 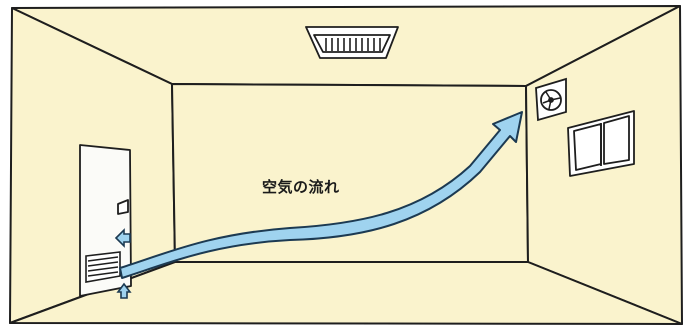 I want to click on airflow-label: 空気の流れ, so click(x=301, y=187).